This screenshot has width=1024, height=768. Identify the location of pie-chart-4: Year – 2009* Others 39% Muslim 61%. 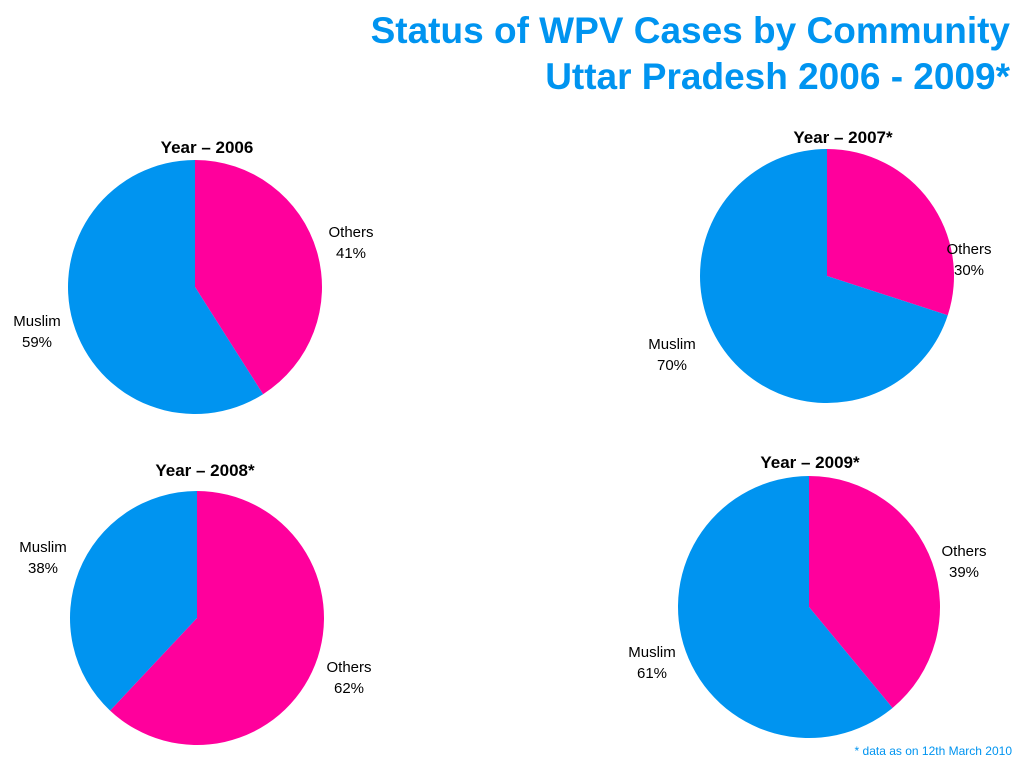
(807, 595).